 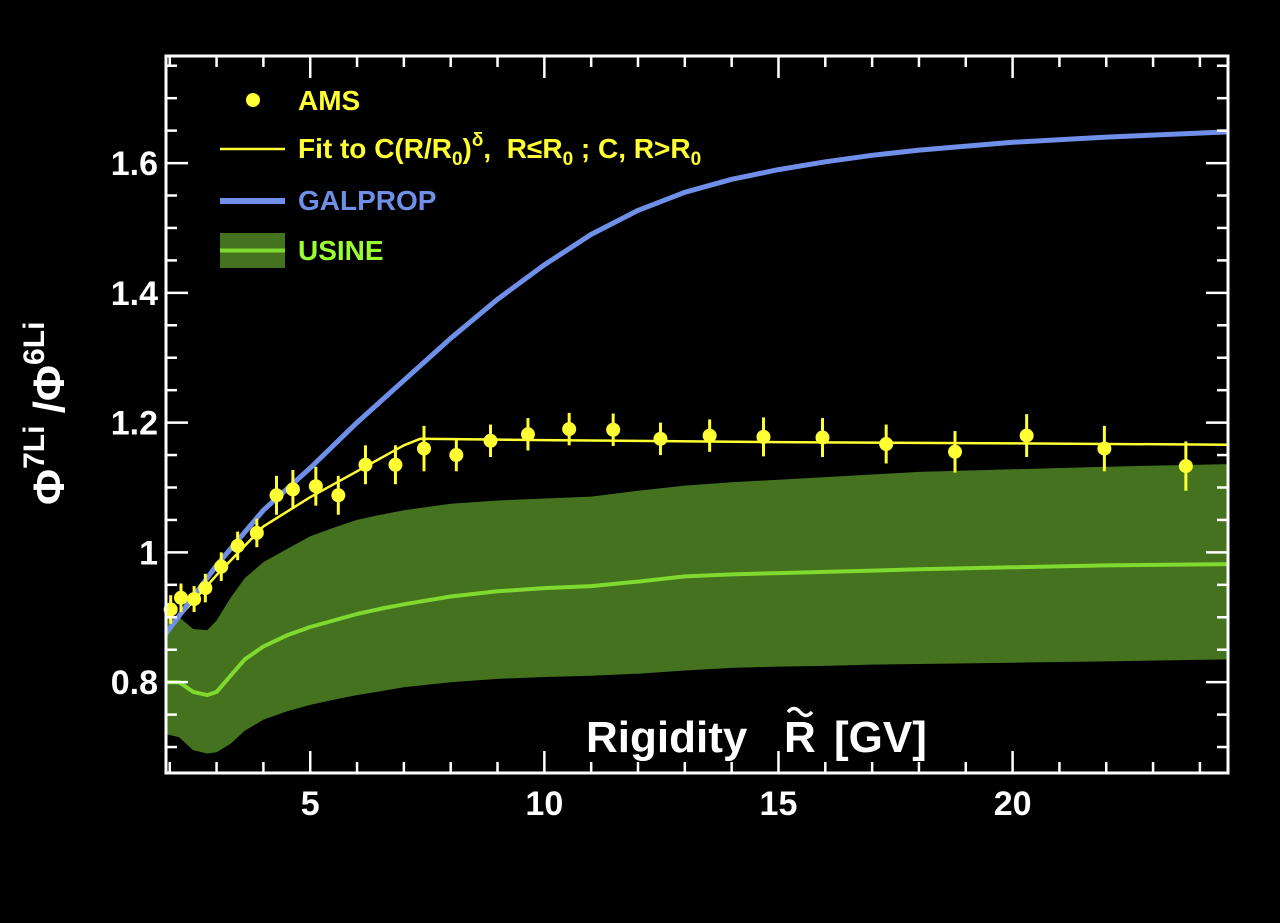 What do you see at coordinates (134, 164) in the screenshot?
I see `y-tick-label: 1.6` at bounding box center [134, 164].